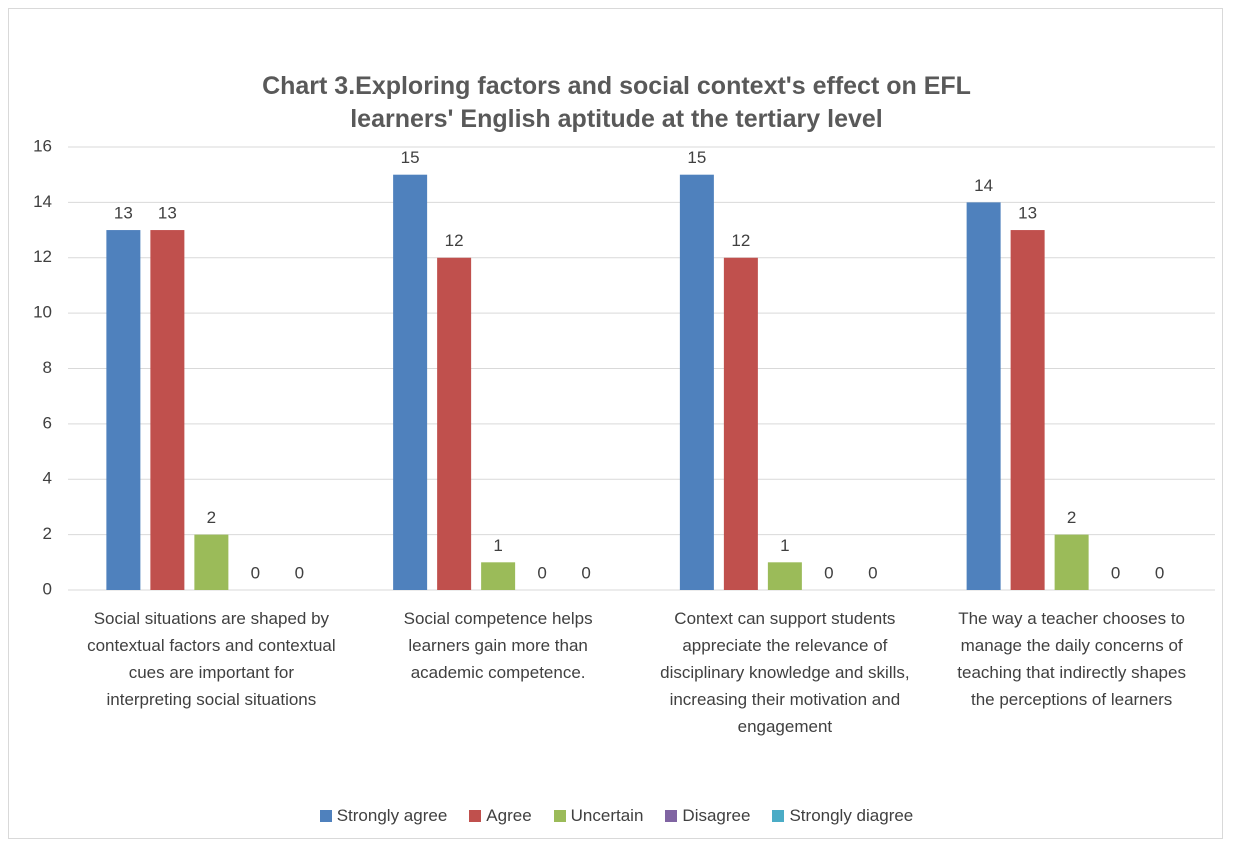  I want to click on legend-item: Strongly diagree, so click(842, 816).